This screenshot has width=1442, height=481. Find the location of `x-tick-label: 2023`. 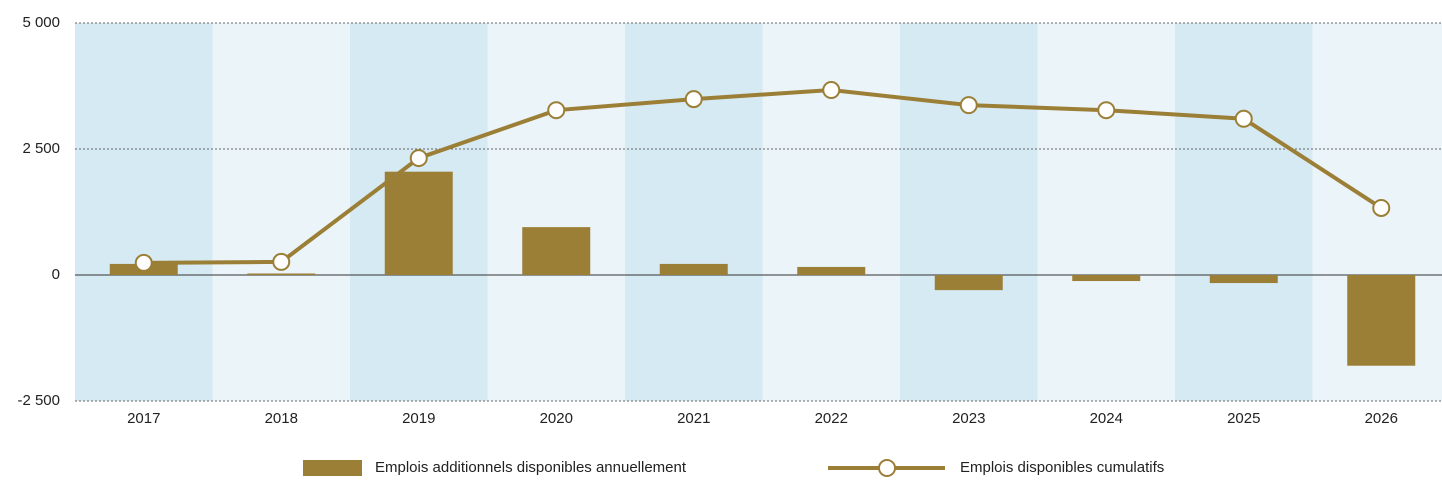

x-tick-label: 2023 is located at coordinates (968, 418).